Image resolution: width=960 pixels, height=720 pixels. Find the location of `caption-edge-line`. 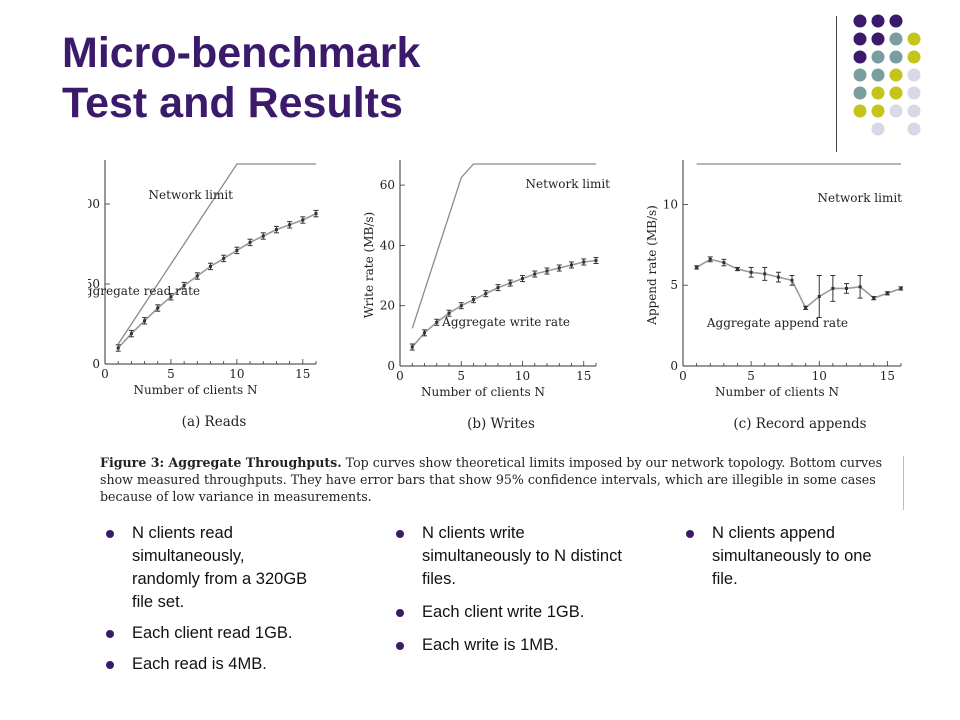

caption-edge-line is located at coordinates (903, 483).